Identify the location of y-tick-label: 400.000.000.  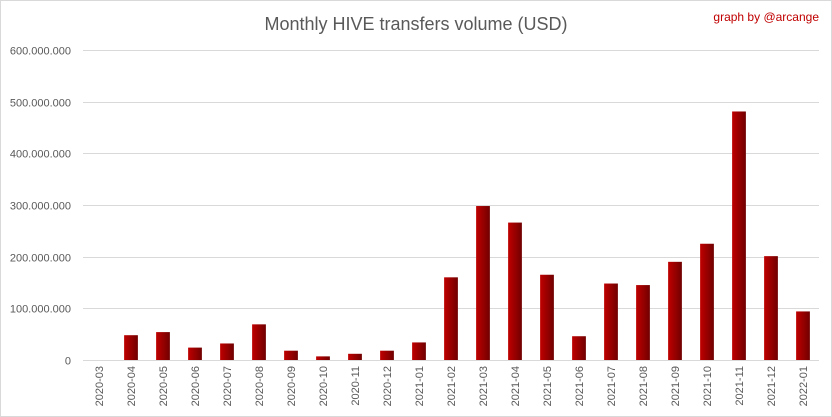
(40, 155).